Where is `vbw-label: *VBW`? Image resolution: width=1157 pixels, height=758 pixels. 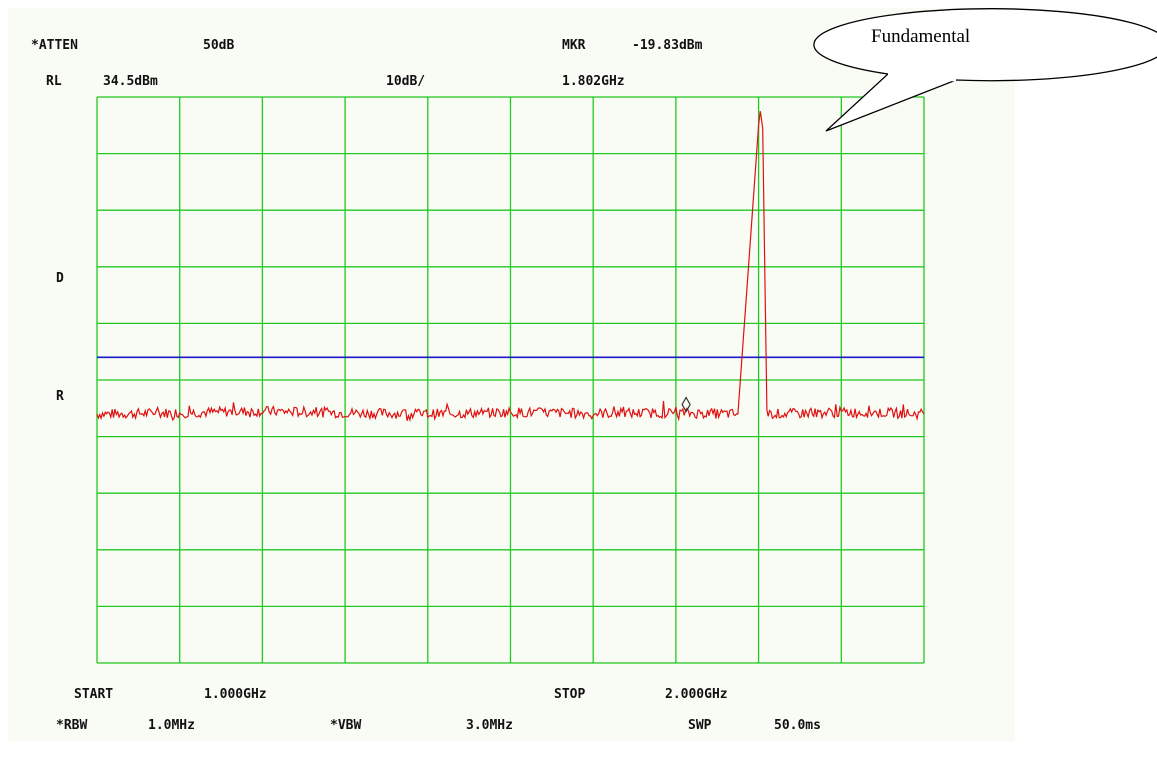 vbw-label: *VBW is located at coordinates (346, 725).